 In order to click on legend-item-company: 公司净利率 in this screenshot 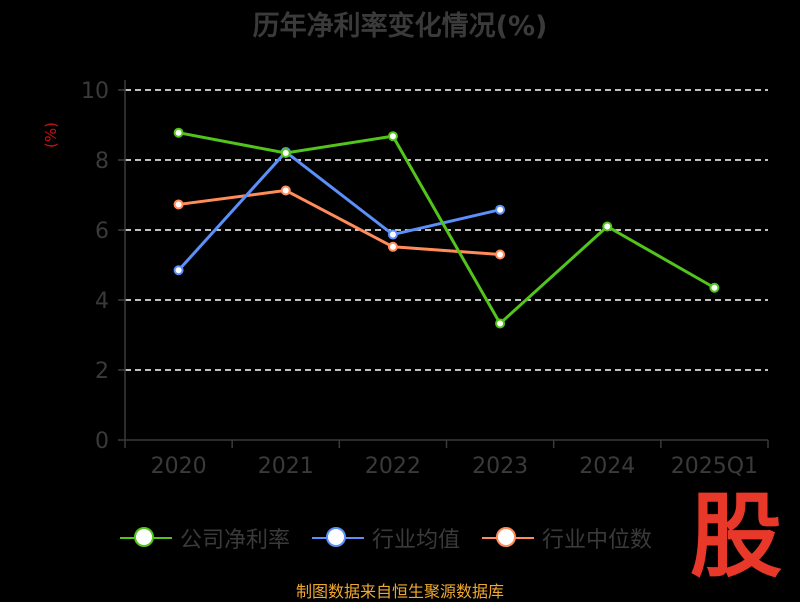, I will do `click(205, 538)`.